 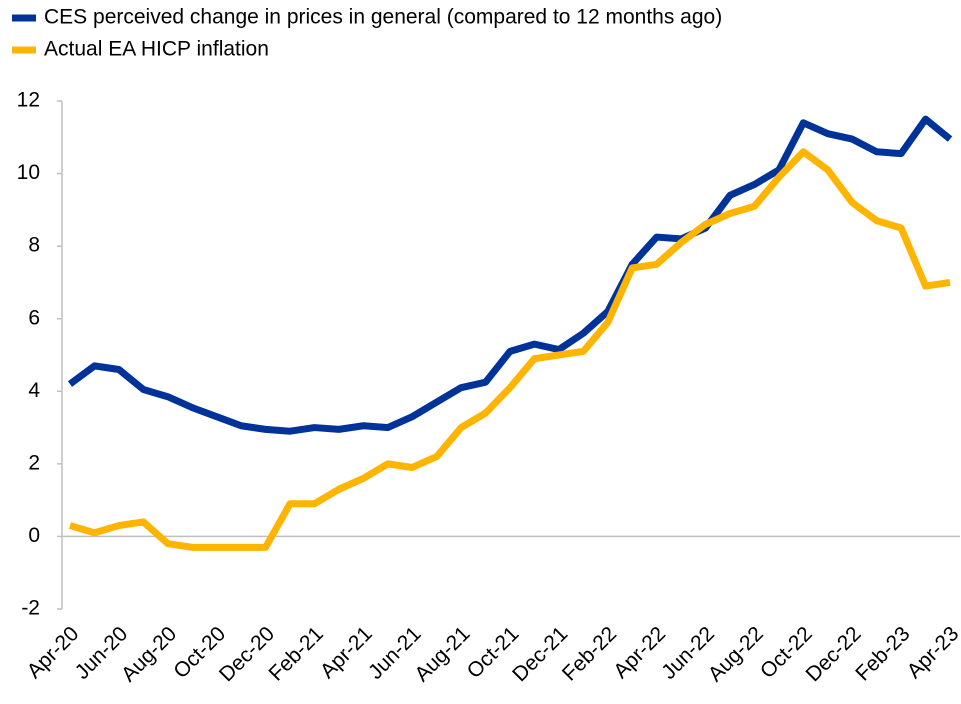 What do you see at coordinates (34, 535) in the screenshot?
I see `y-tick-label: 0` at bounding box center [34, 535].